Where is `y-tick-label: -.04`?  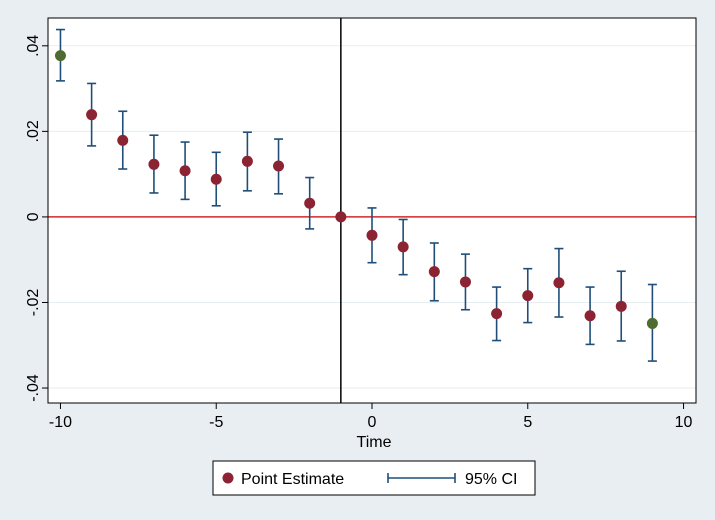 y-tick-label: -.04 is located at coordinates (33, 388).